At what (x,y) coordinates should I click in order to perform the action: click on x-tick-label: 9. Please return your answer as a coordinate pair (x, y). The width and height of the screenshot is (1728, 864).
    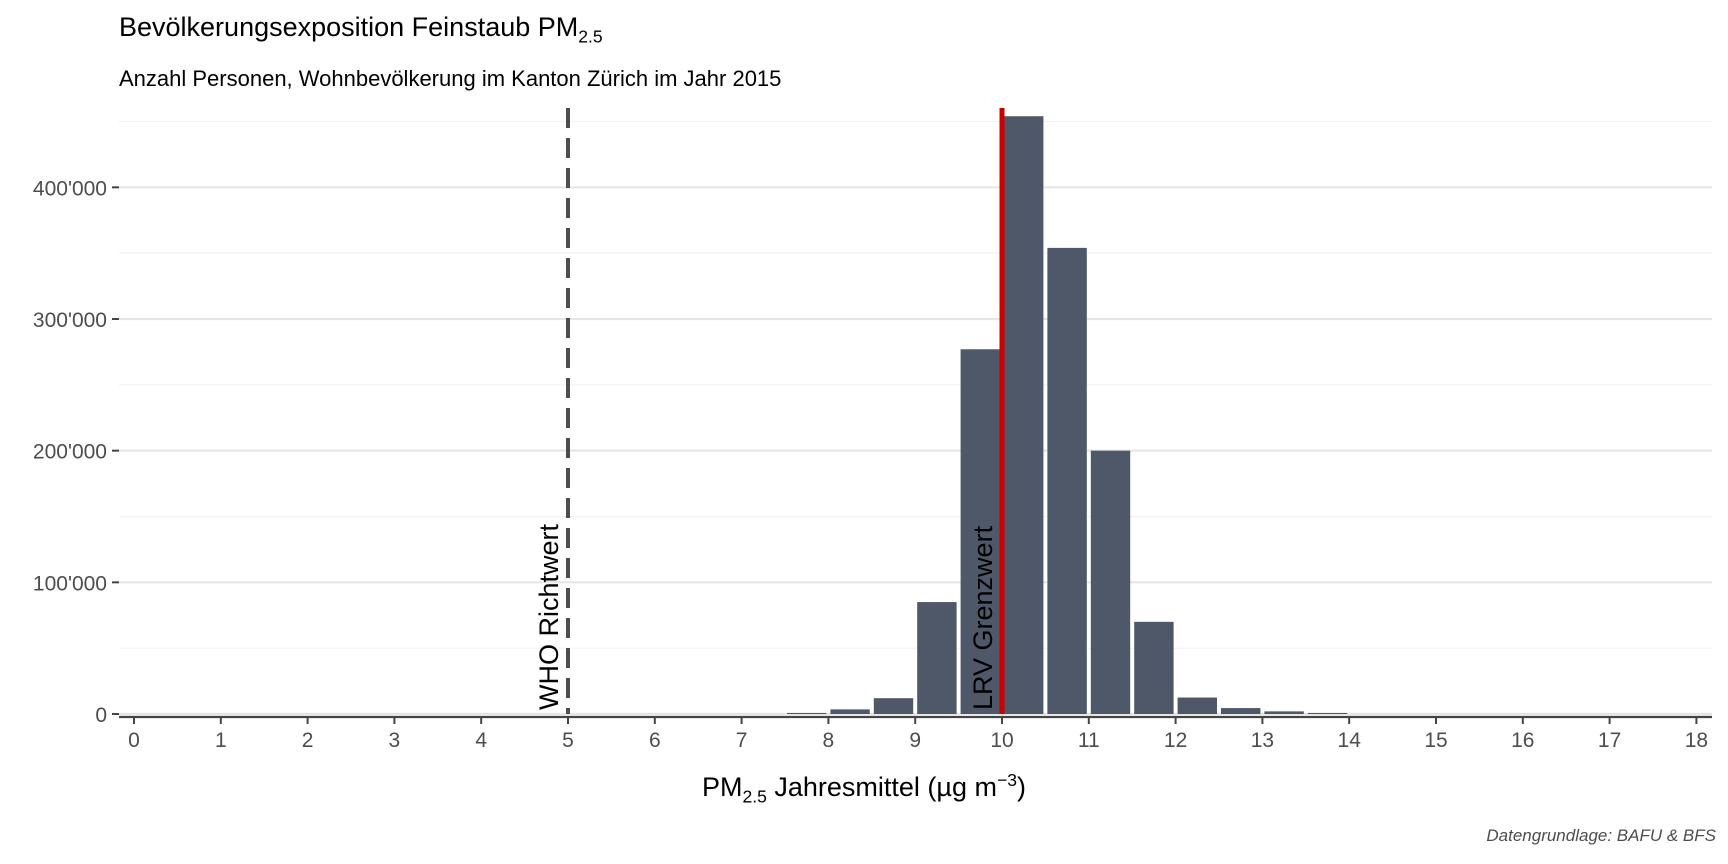
    Looking at the image, I should click on (915, 740).